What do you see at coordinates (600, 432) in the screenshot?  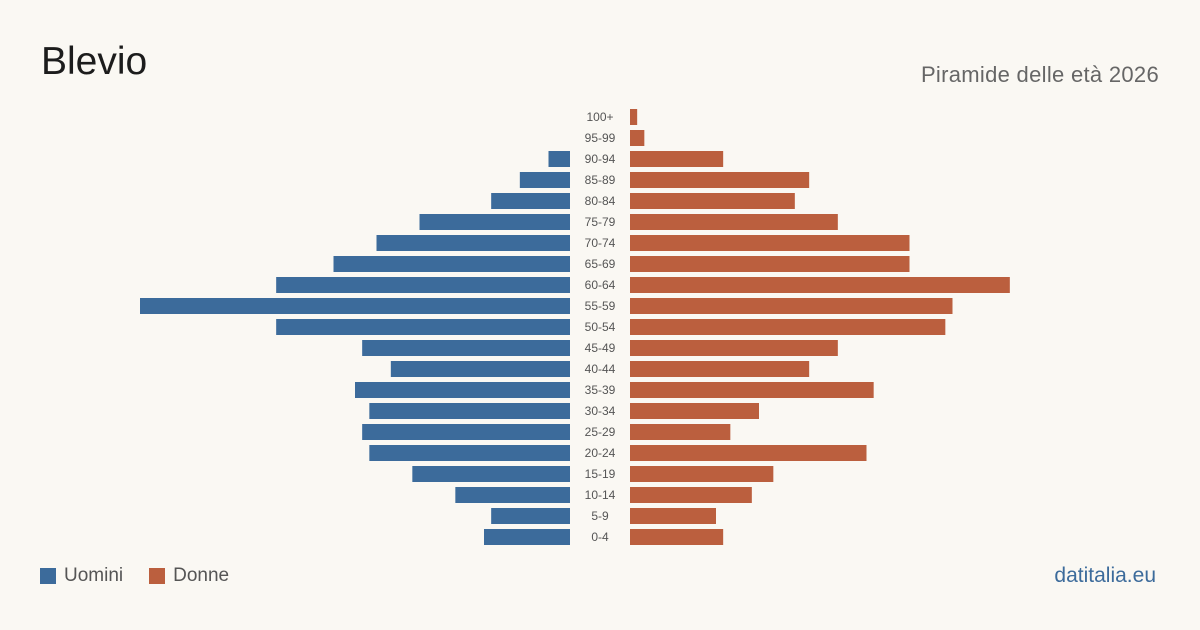 I see `age-label-25-29: 25-29` at bounding box center [600, 432].